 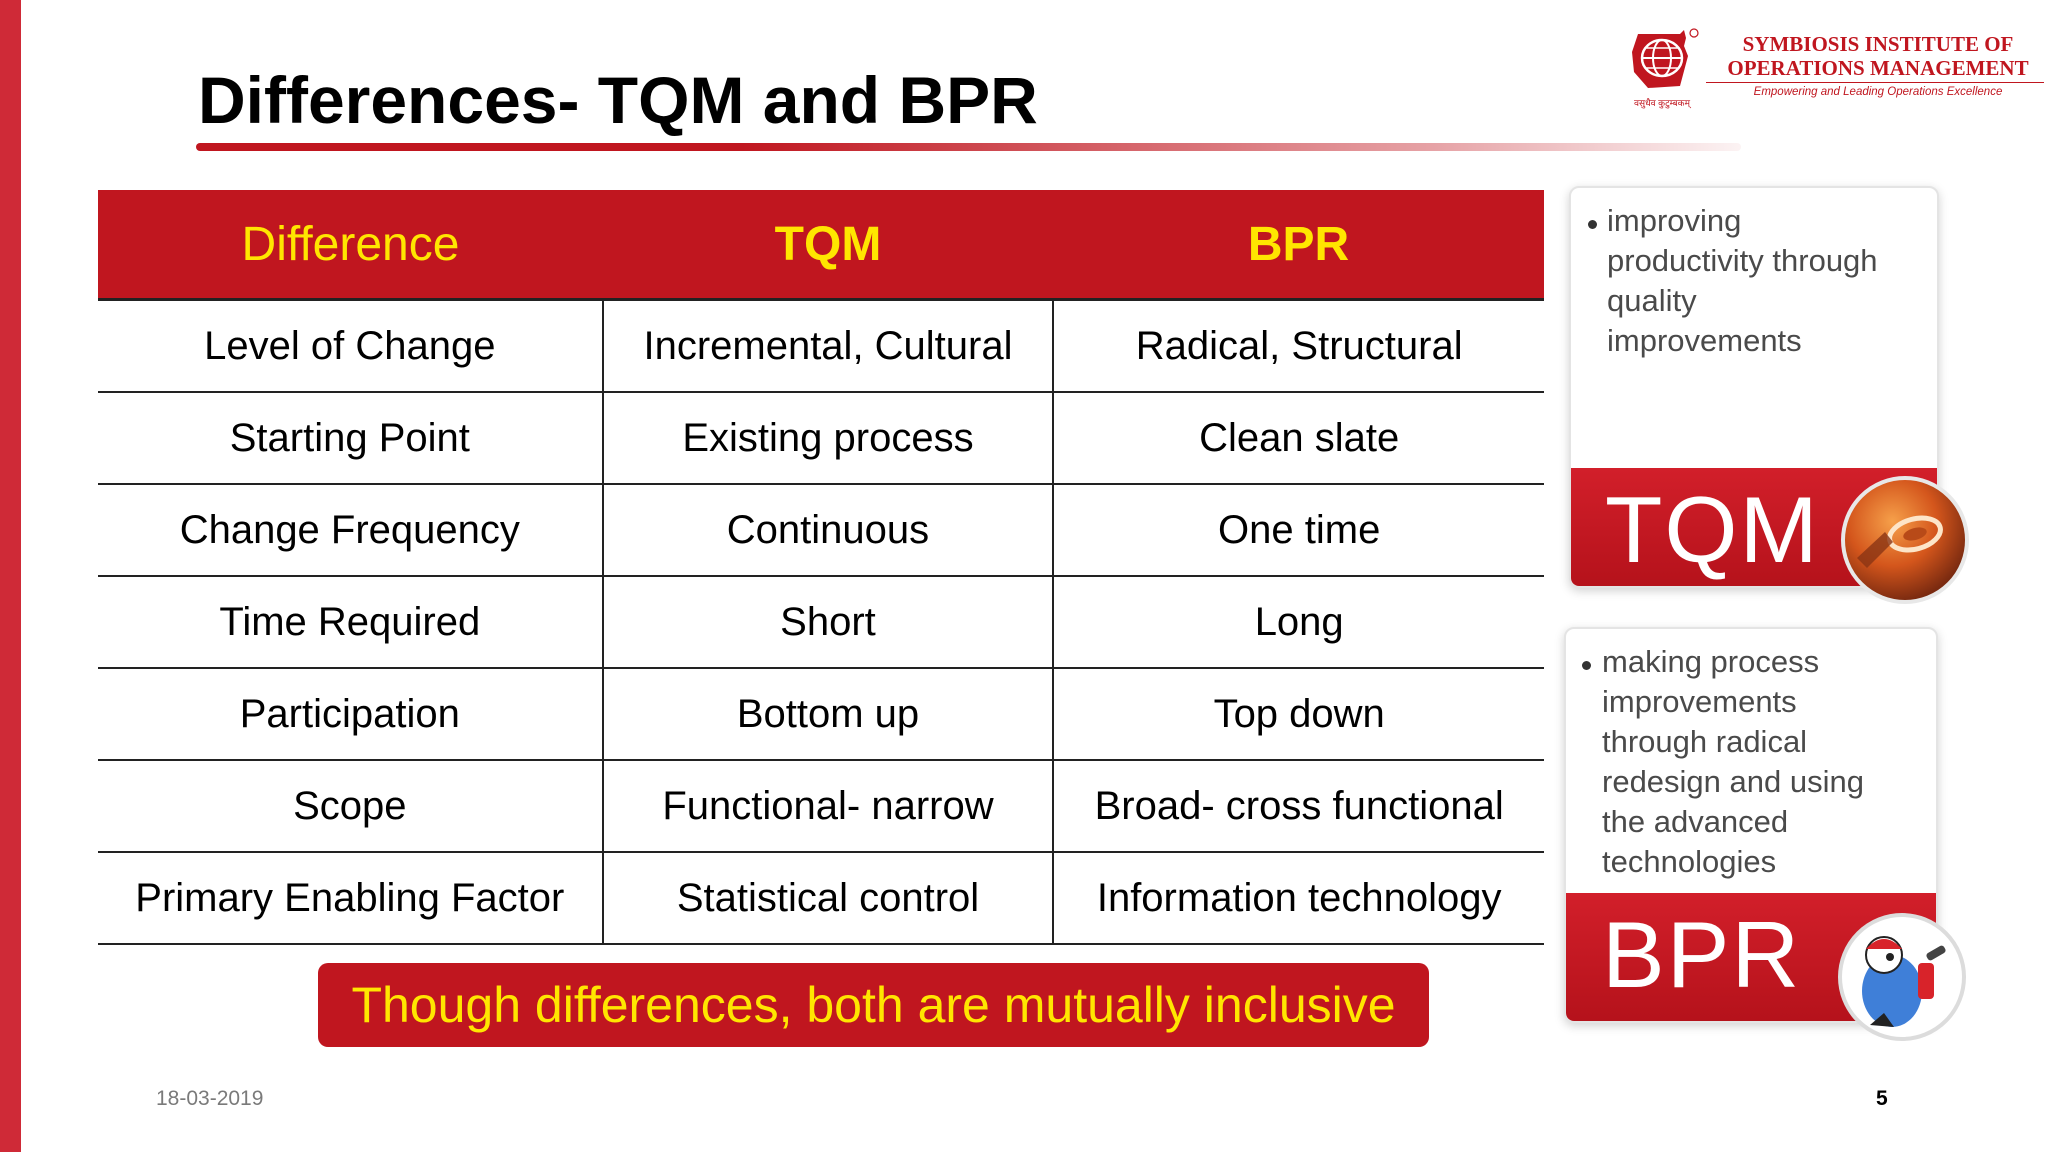 I want to click on table-cell: Continuous, so click(x=829, y=530).